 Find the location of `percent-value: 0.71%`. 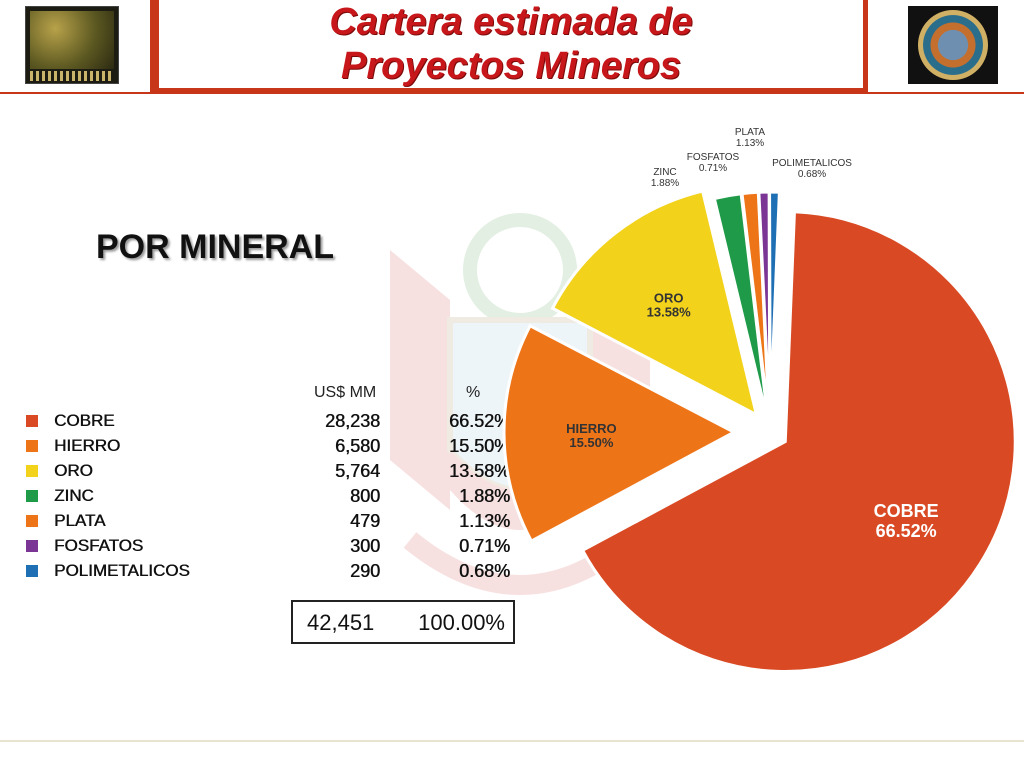

percent-value: 0.71% is located at coordinates (484, 546).